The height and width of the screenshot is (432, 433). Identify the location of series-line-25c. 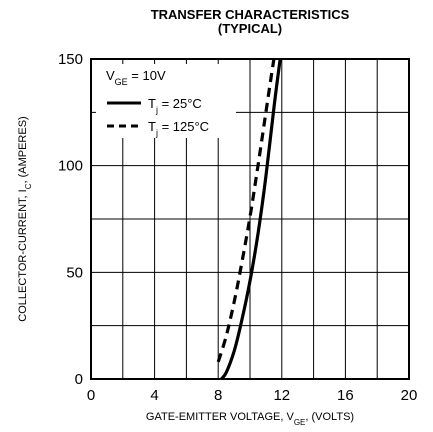
(251, 219).